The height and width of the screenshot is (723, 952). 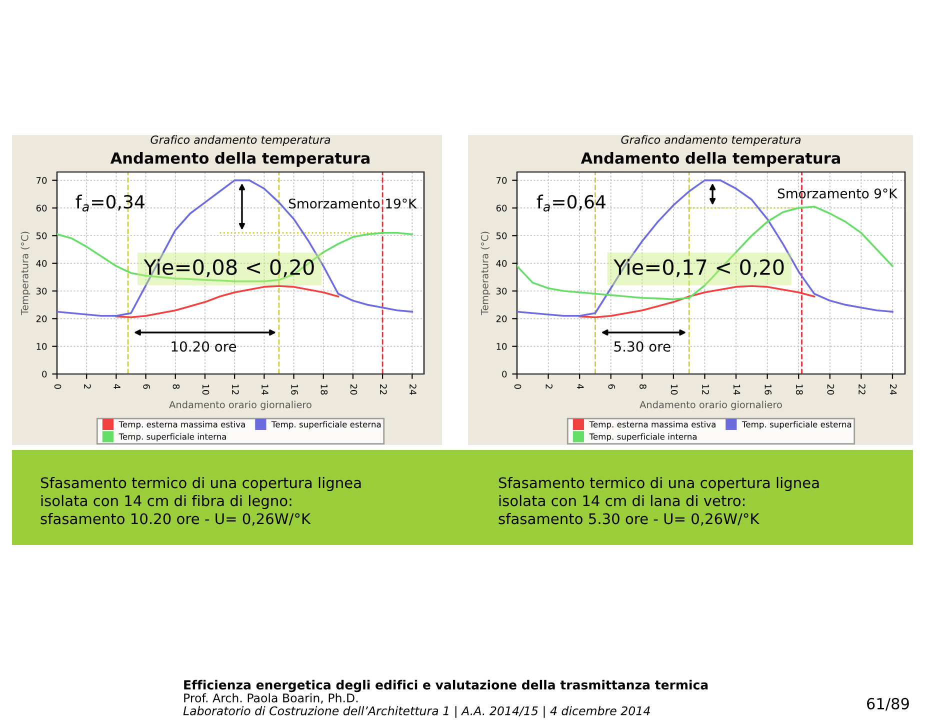 What do you see at coordinates (204, 346) in the screenshot?
I see `annotation: 10.20 ore` at bounding box center [204, 346].